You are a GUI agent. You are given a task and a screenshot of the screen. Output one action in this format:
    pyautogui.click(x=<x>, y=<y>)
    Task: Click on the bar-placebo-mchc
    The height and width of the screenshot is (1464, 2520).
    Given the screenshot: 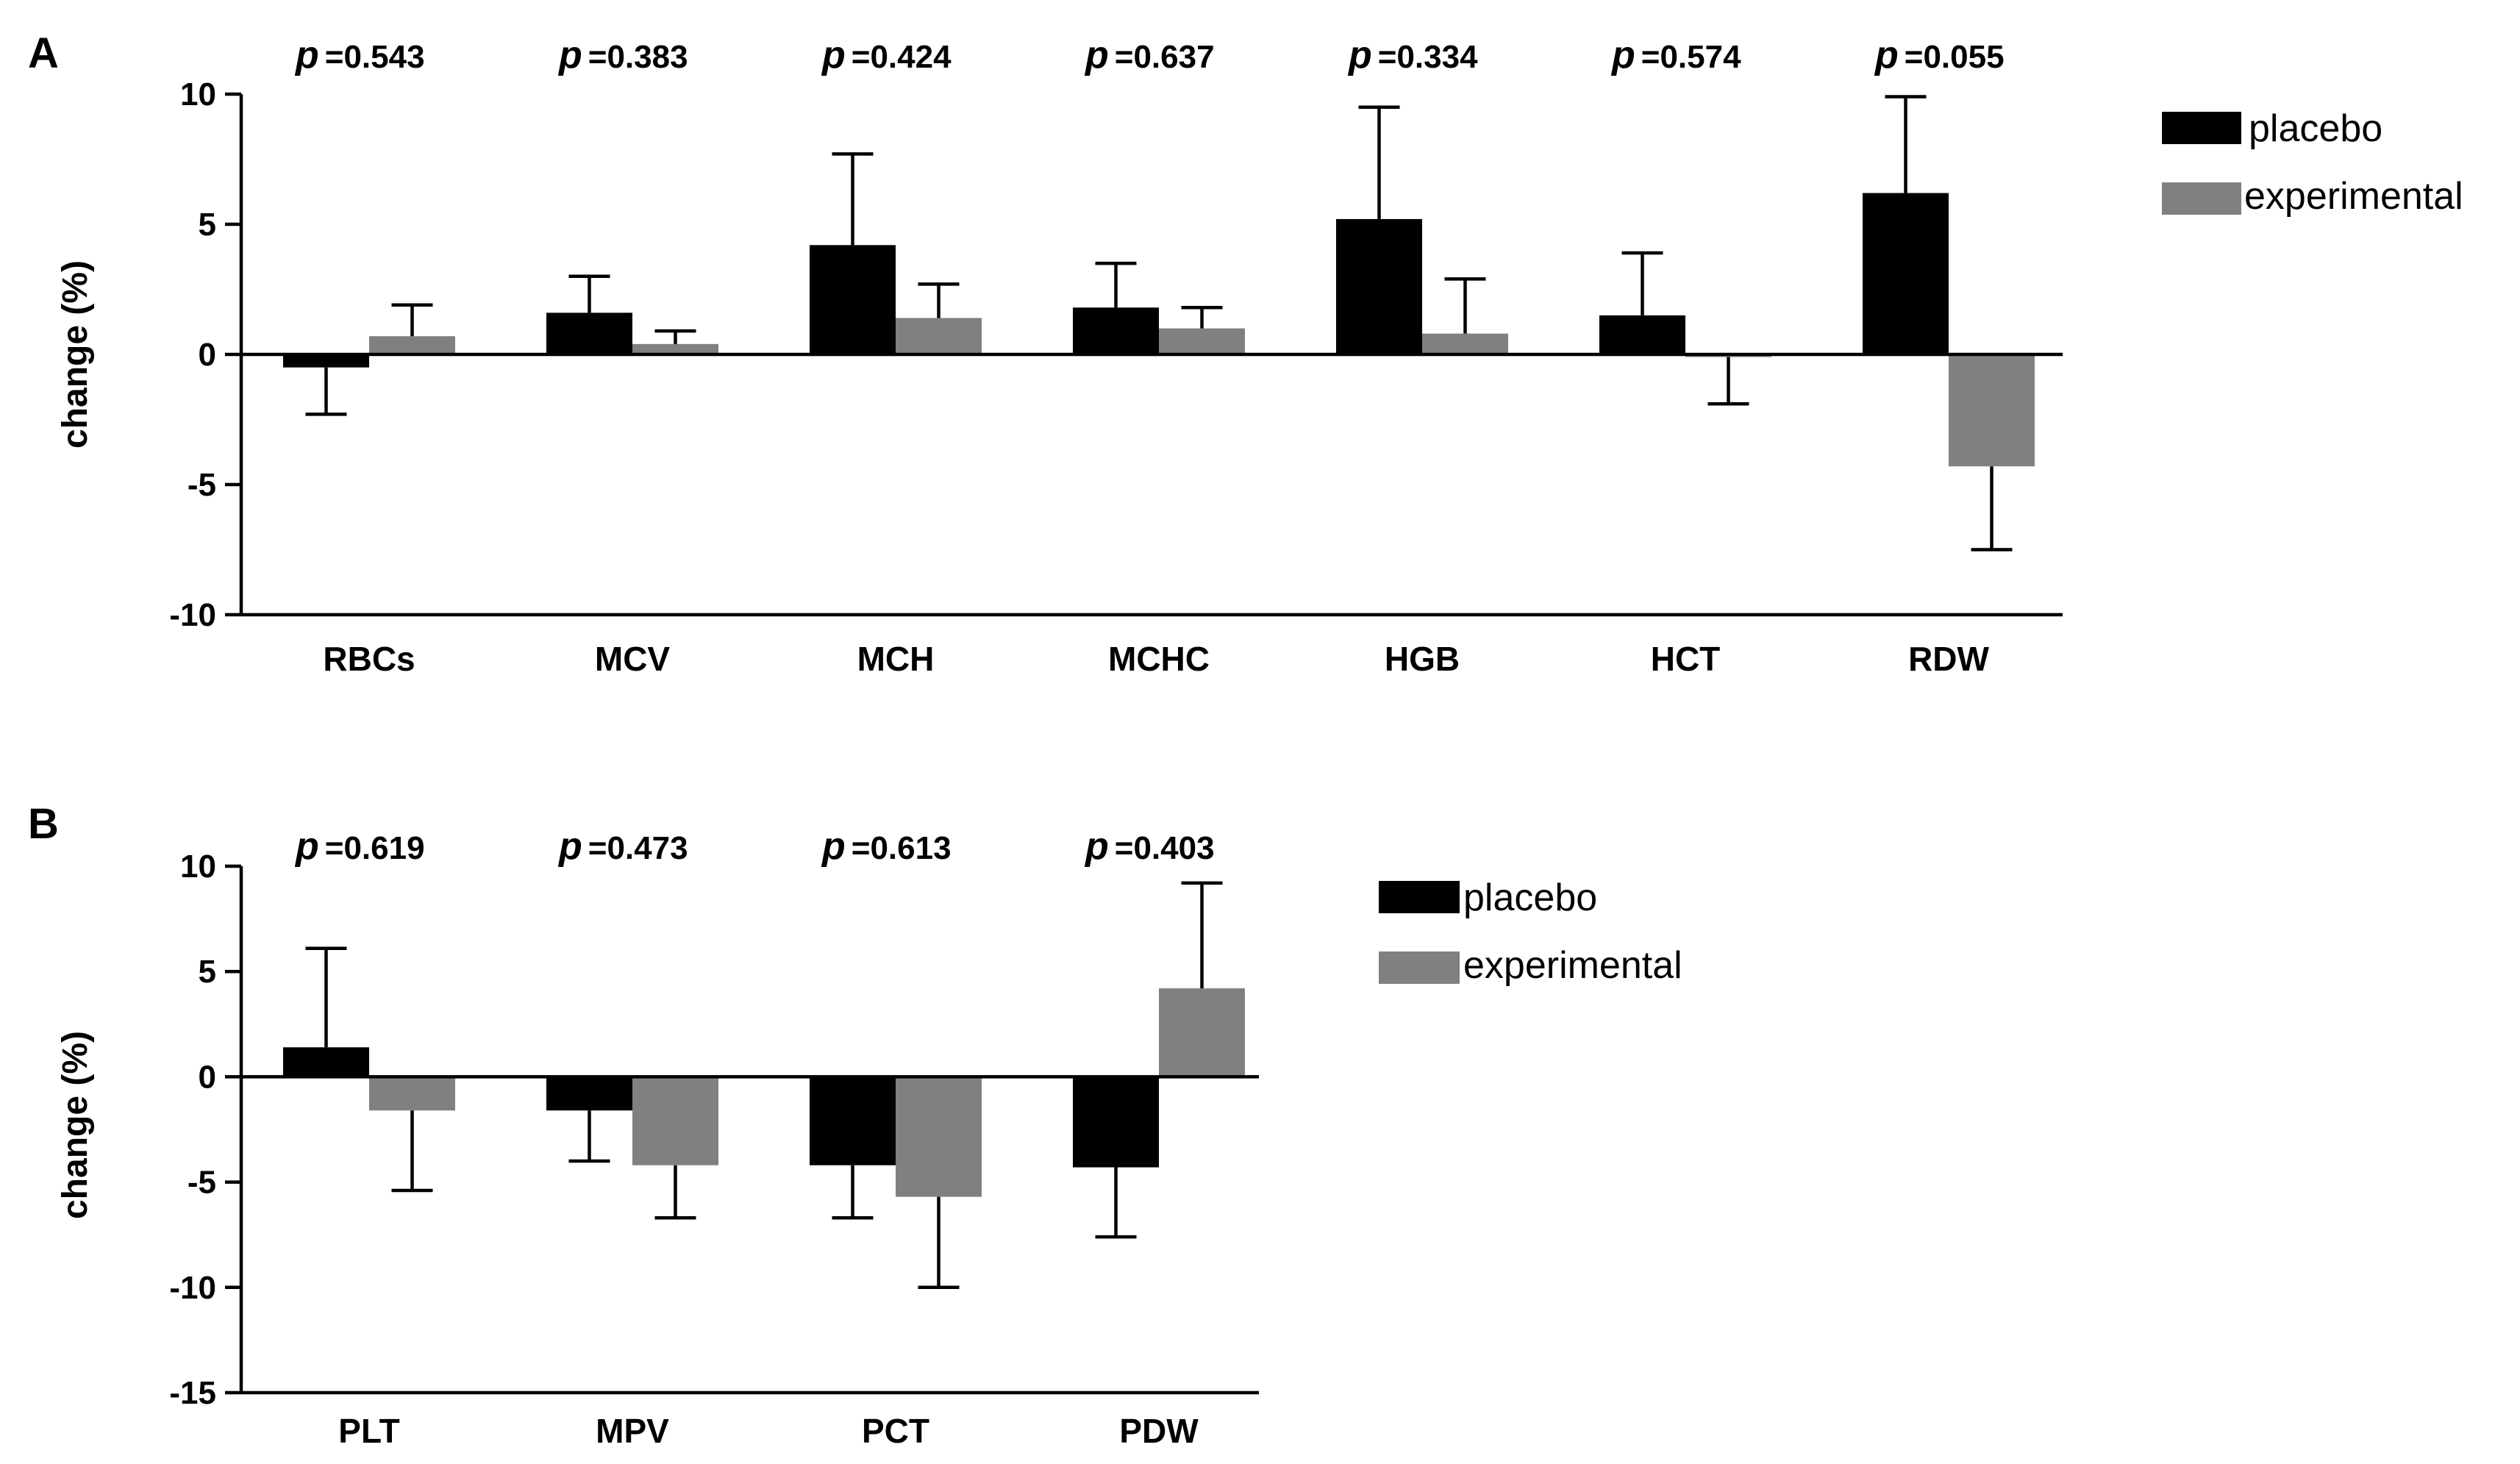 What is the action you would take?
    pyautogui.click(x=1116, y=330)
    